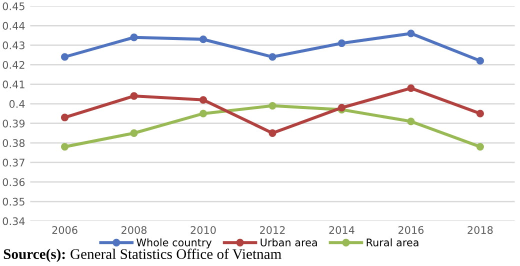 The height and width of the screenshot is (266, 520). Describe the element at coordinates (13, 124) in the screenshot. I see `y-tick-label: 0.39` at that location.